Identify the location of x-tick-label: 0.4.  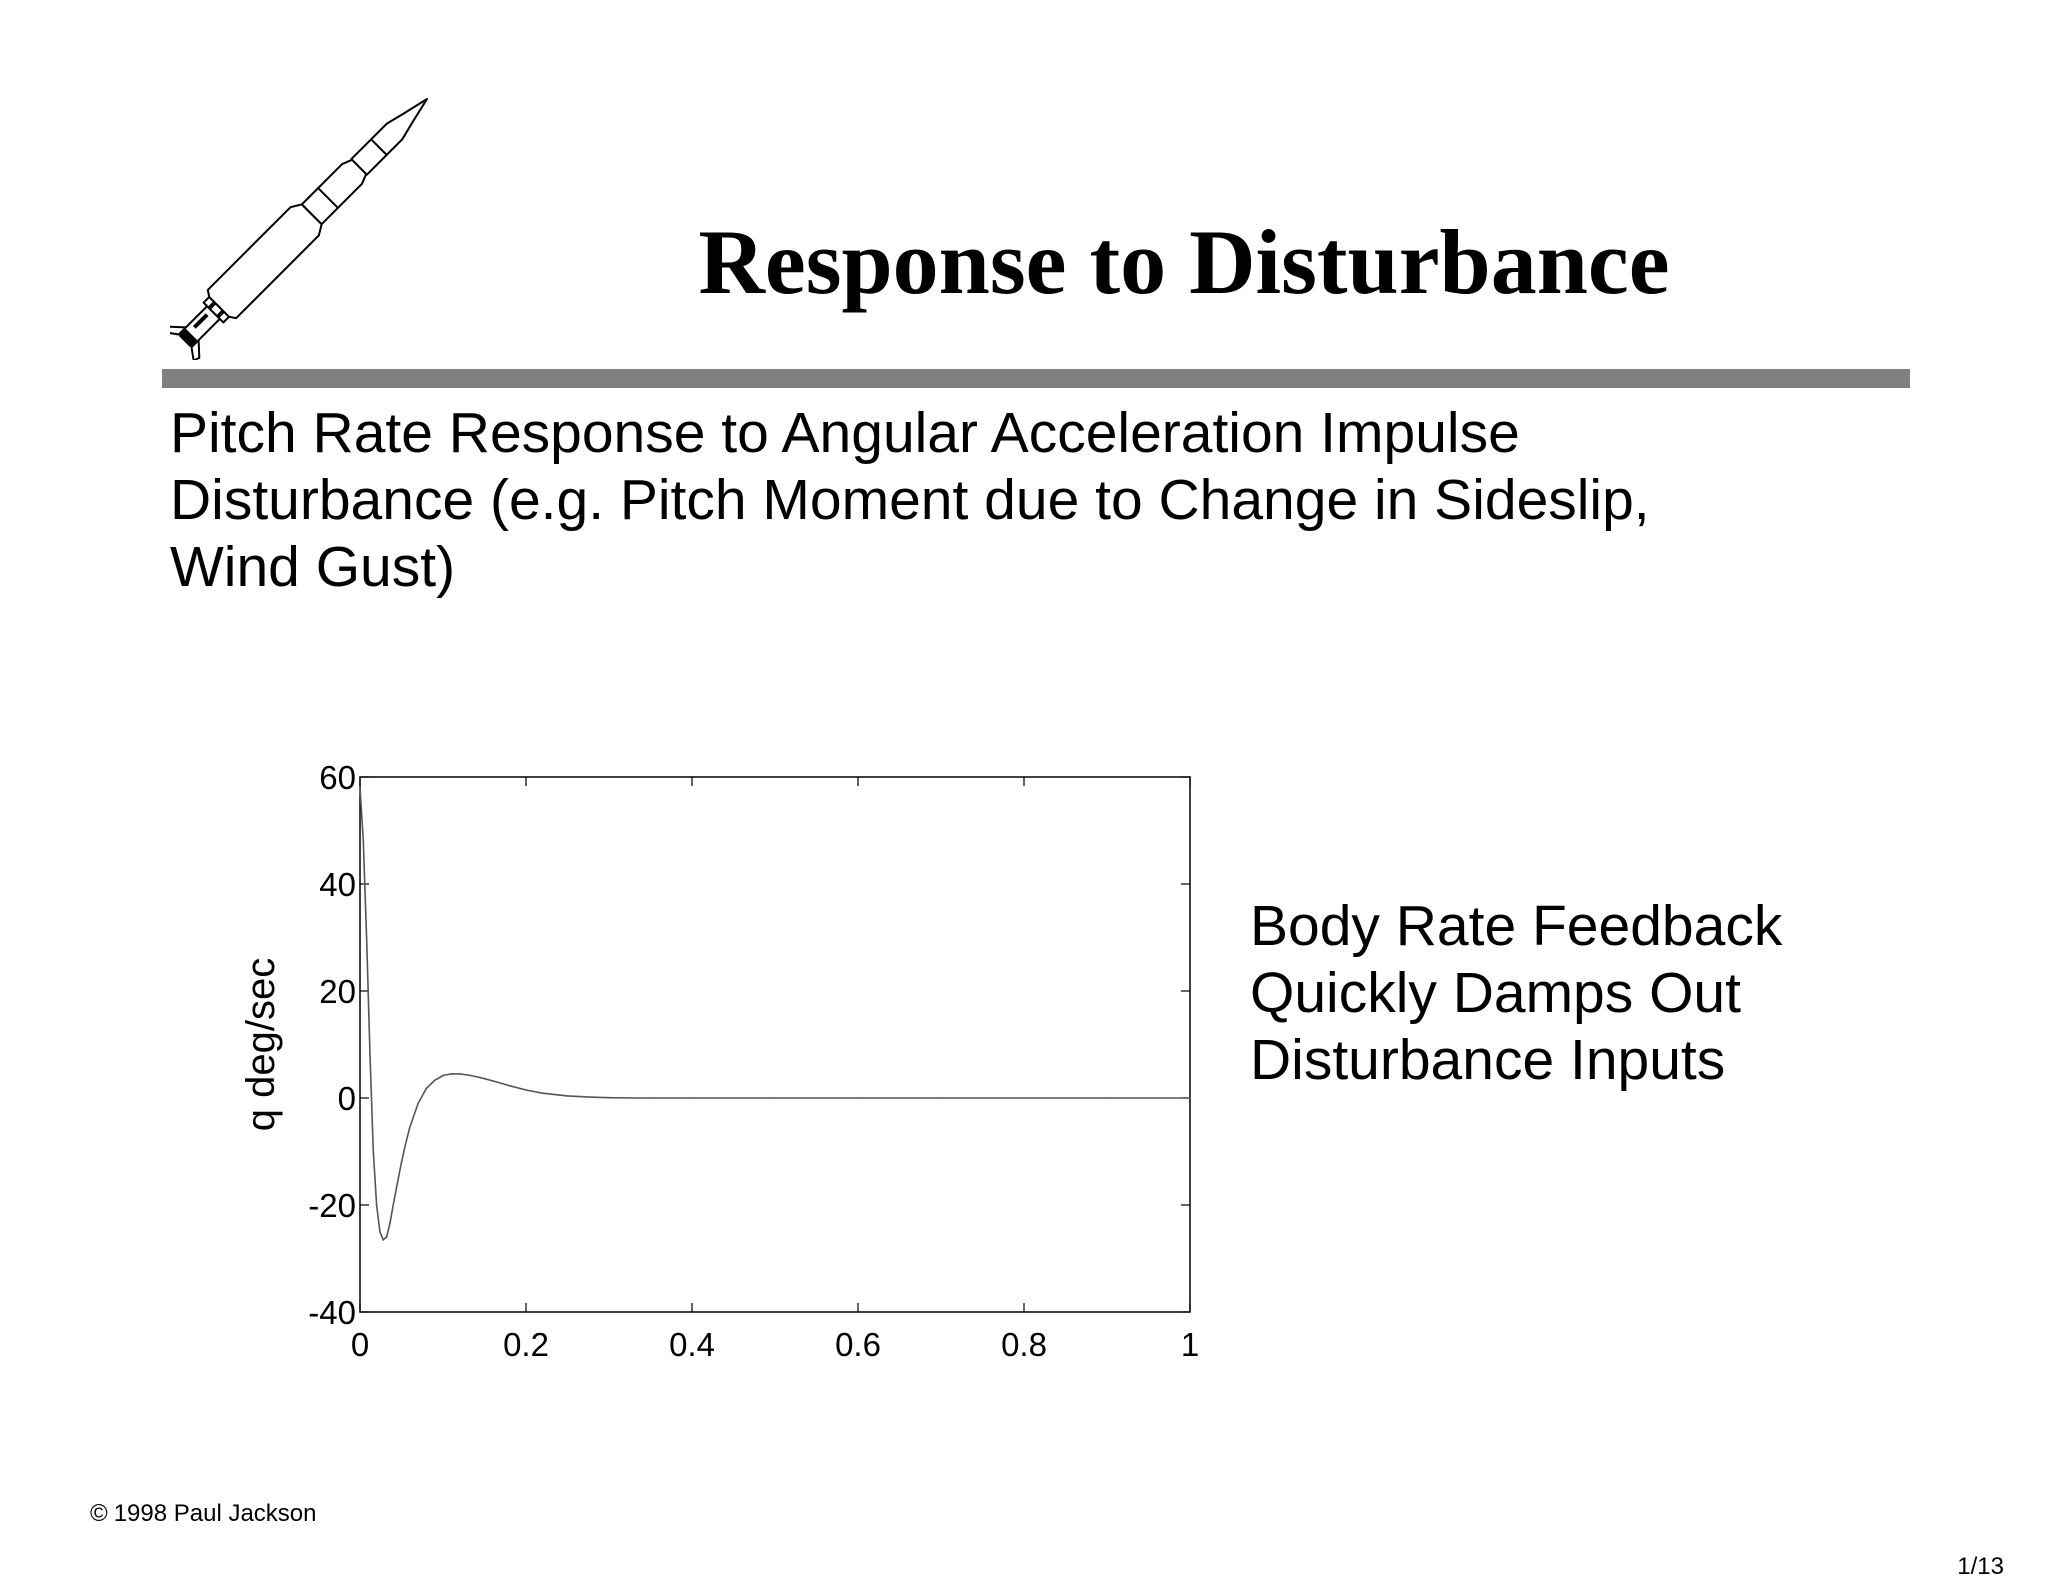
(692, 1343).